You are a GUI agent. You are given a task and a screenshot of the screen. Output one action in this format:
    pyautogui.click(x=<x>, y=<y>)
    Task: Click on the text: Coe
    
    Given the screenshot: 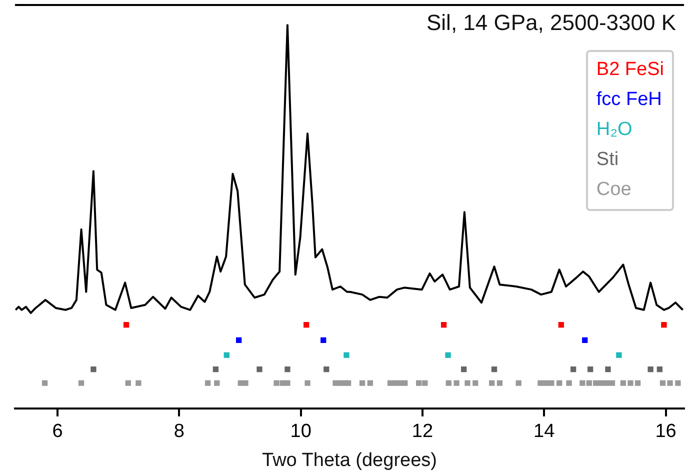 What is the action you would take?
    pyautogui.click(x=614, y=190)
    